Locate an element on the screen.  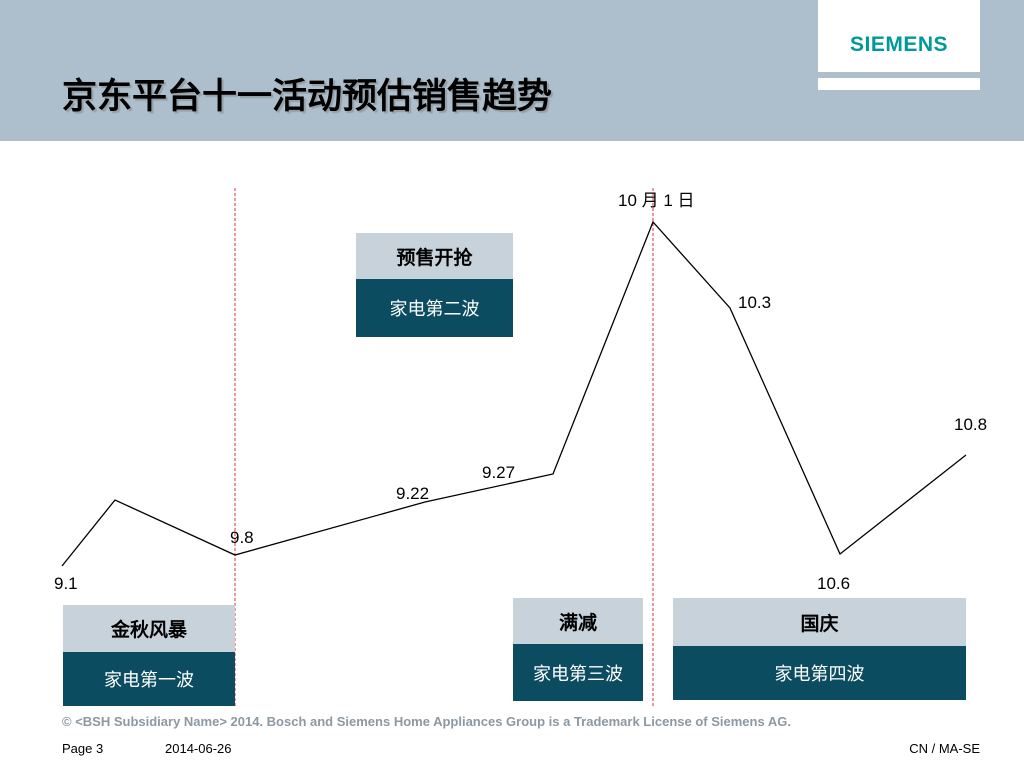
point-label: 9.8 is located at coordinates (242, 537).